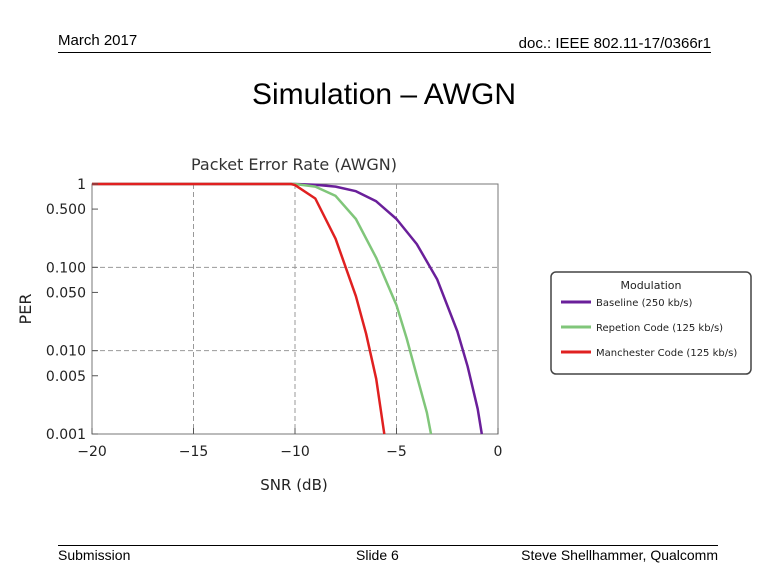 The image size is (768, 576). I want to click on legend-title: Modulation, so click(650, 285).